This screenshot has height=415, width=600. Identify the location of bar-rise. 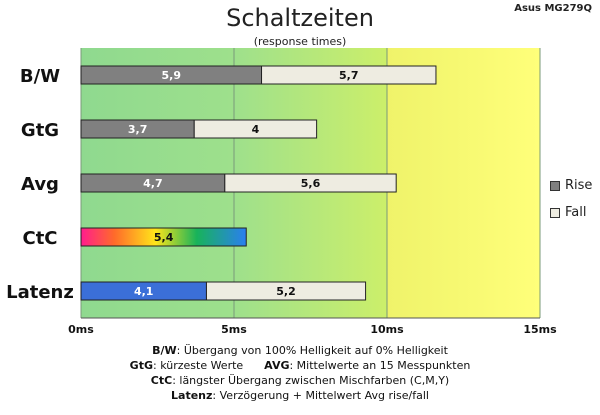
(163, 237).